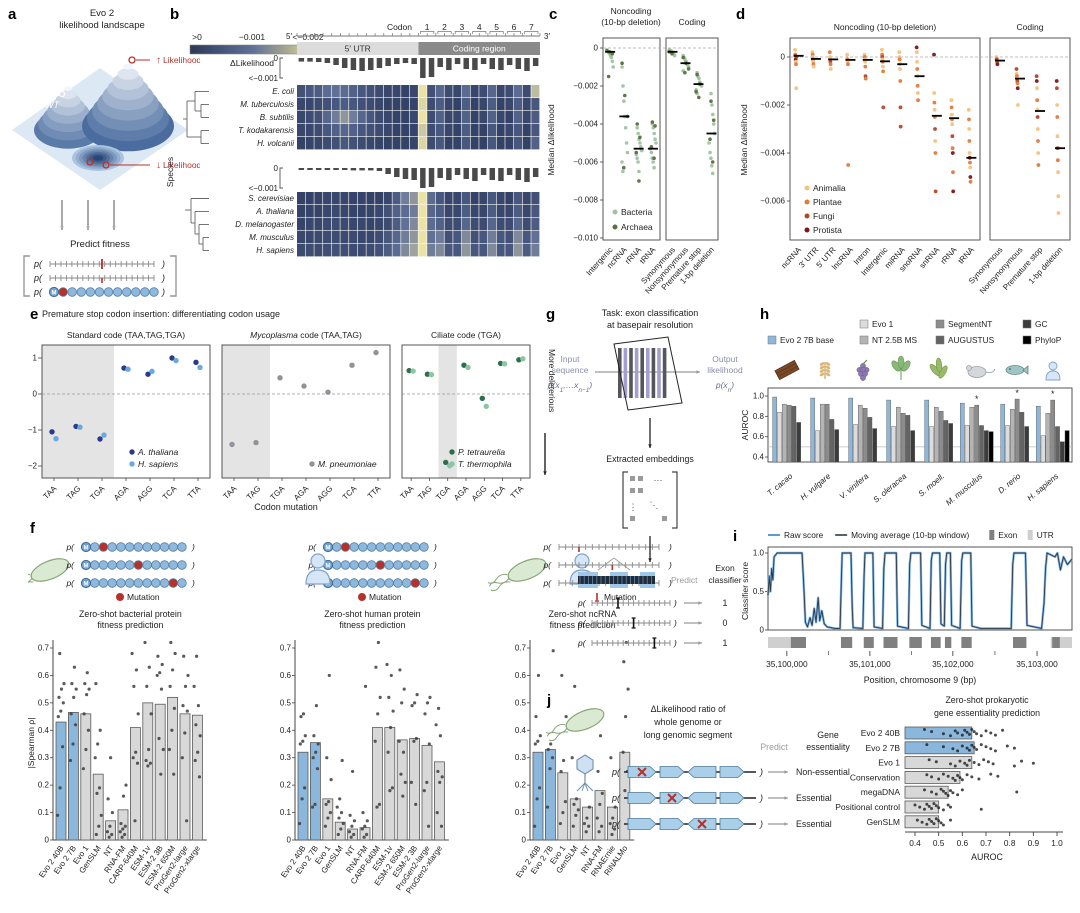 This screenshot has width=1080, height=913. I want to click on mutation-legend-label: Mutation, so click(385, 597).